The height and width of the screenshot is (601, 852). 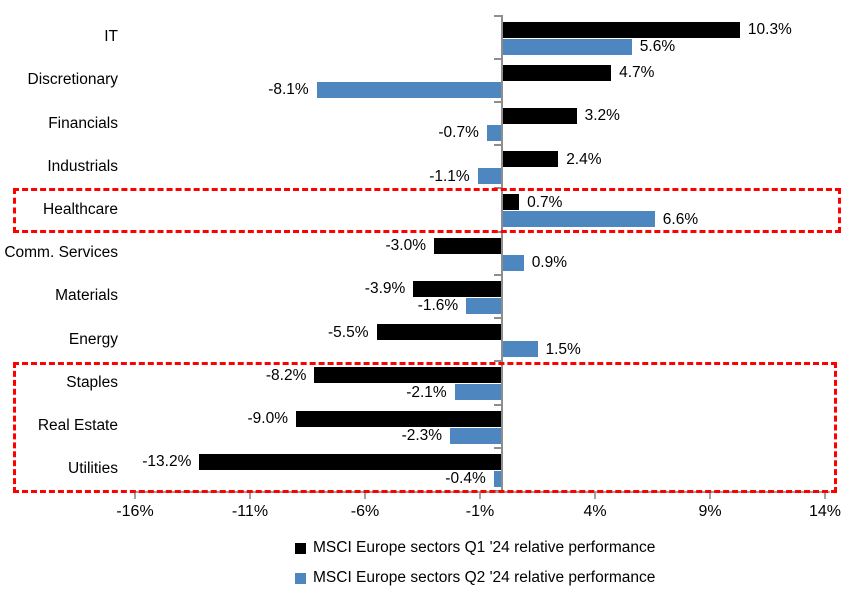 What do you see at coordinates (478, 392) in the screenshot?
I see `bar-q2-staples` at bounding box center [478, 392].